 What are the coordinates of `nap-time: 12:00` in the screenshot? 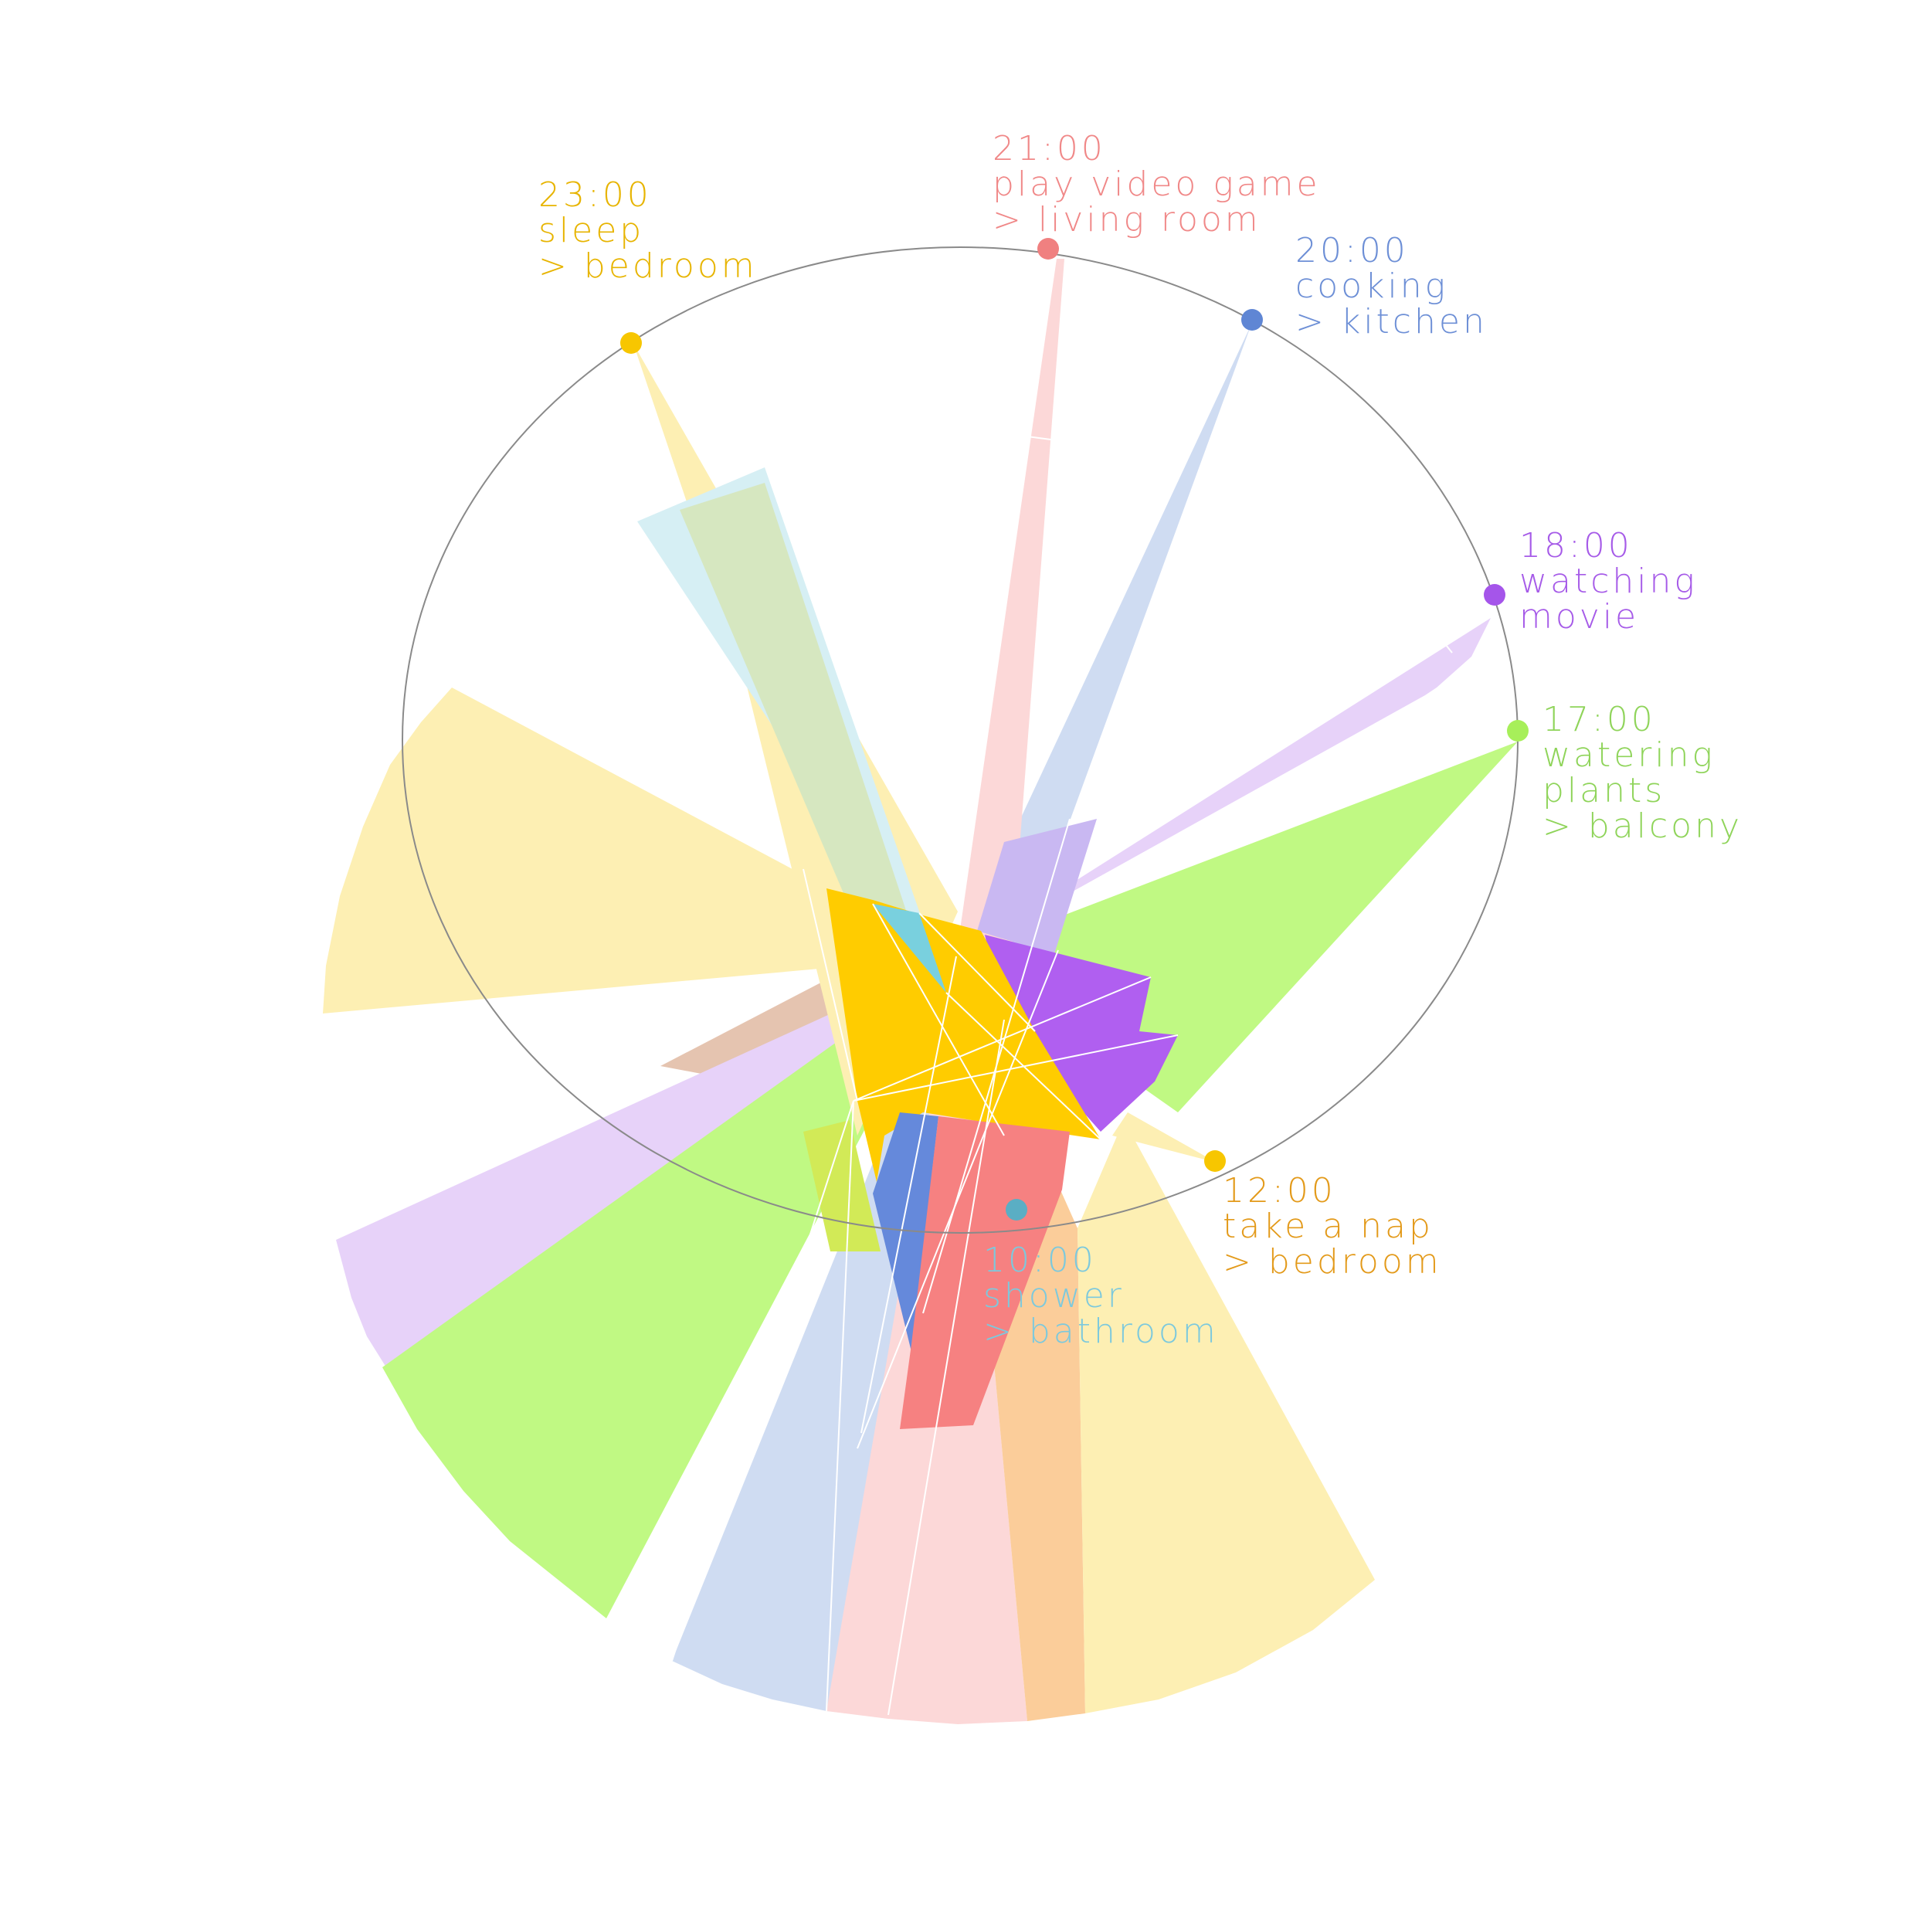 It's located at (1279, 1191).